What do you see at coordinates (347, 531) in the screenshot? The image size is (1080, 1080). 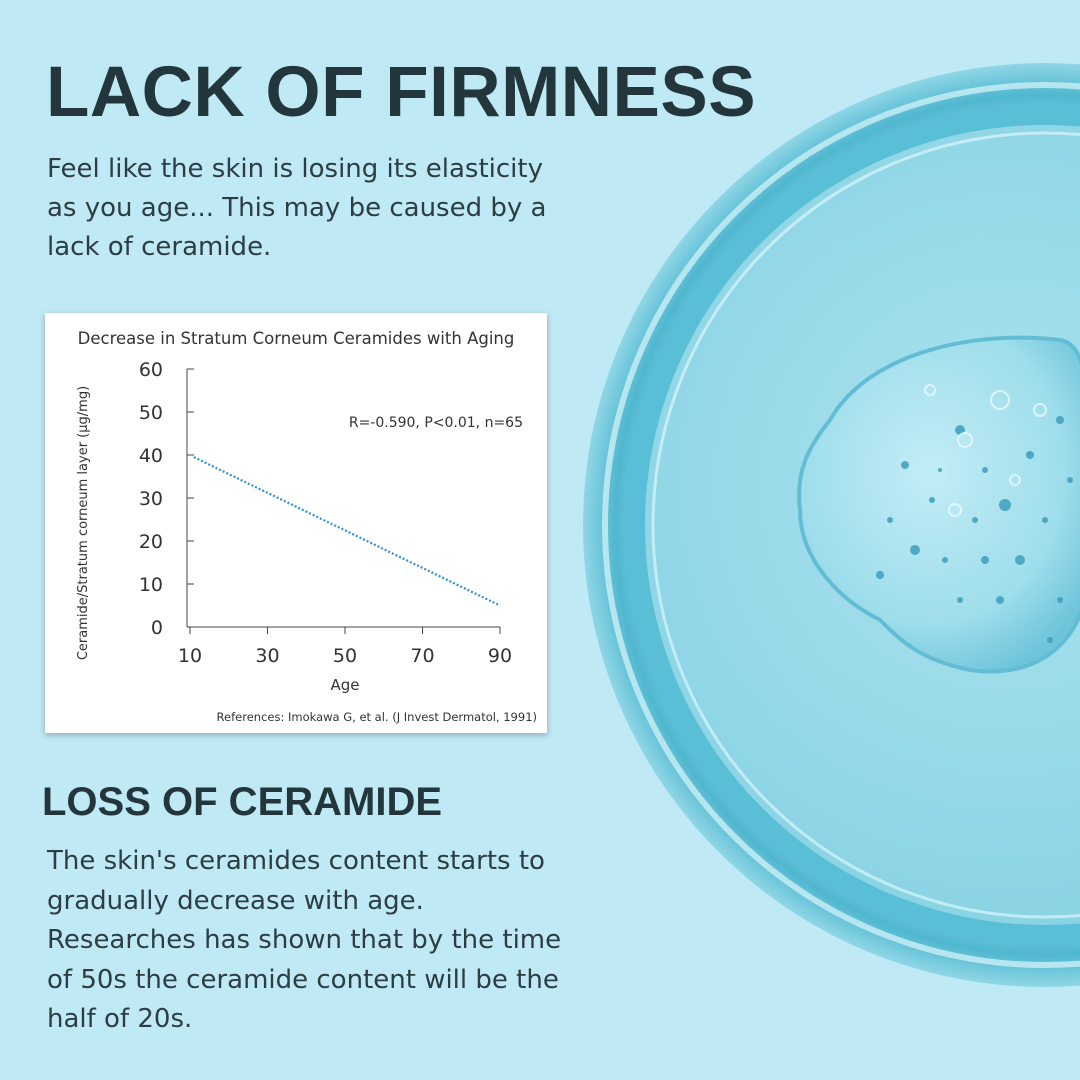 I see `trend-line` at bounding box center [347, 531].